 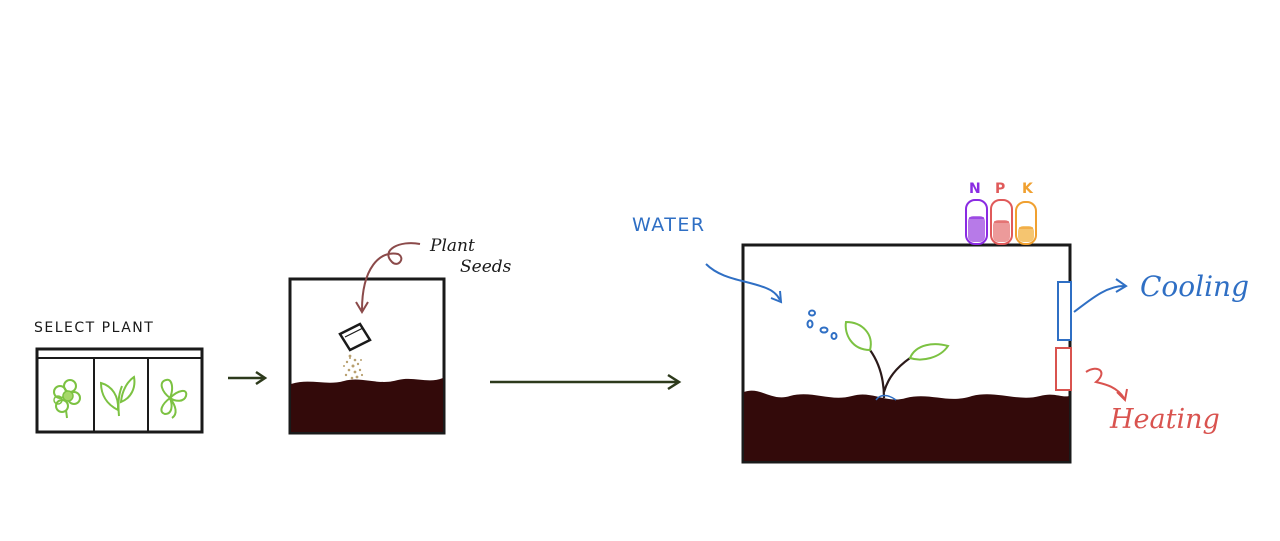 I want to click on heating-unit, so click(x=1063, y=369).